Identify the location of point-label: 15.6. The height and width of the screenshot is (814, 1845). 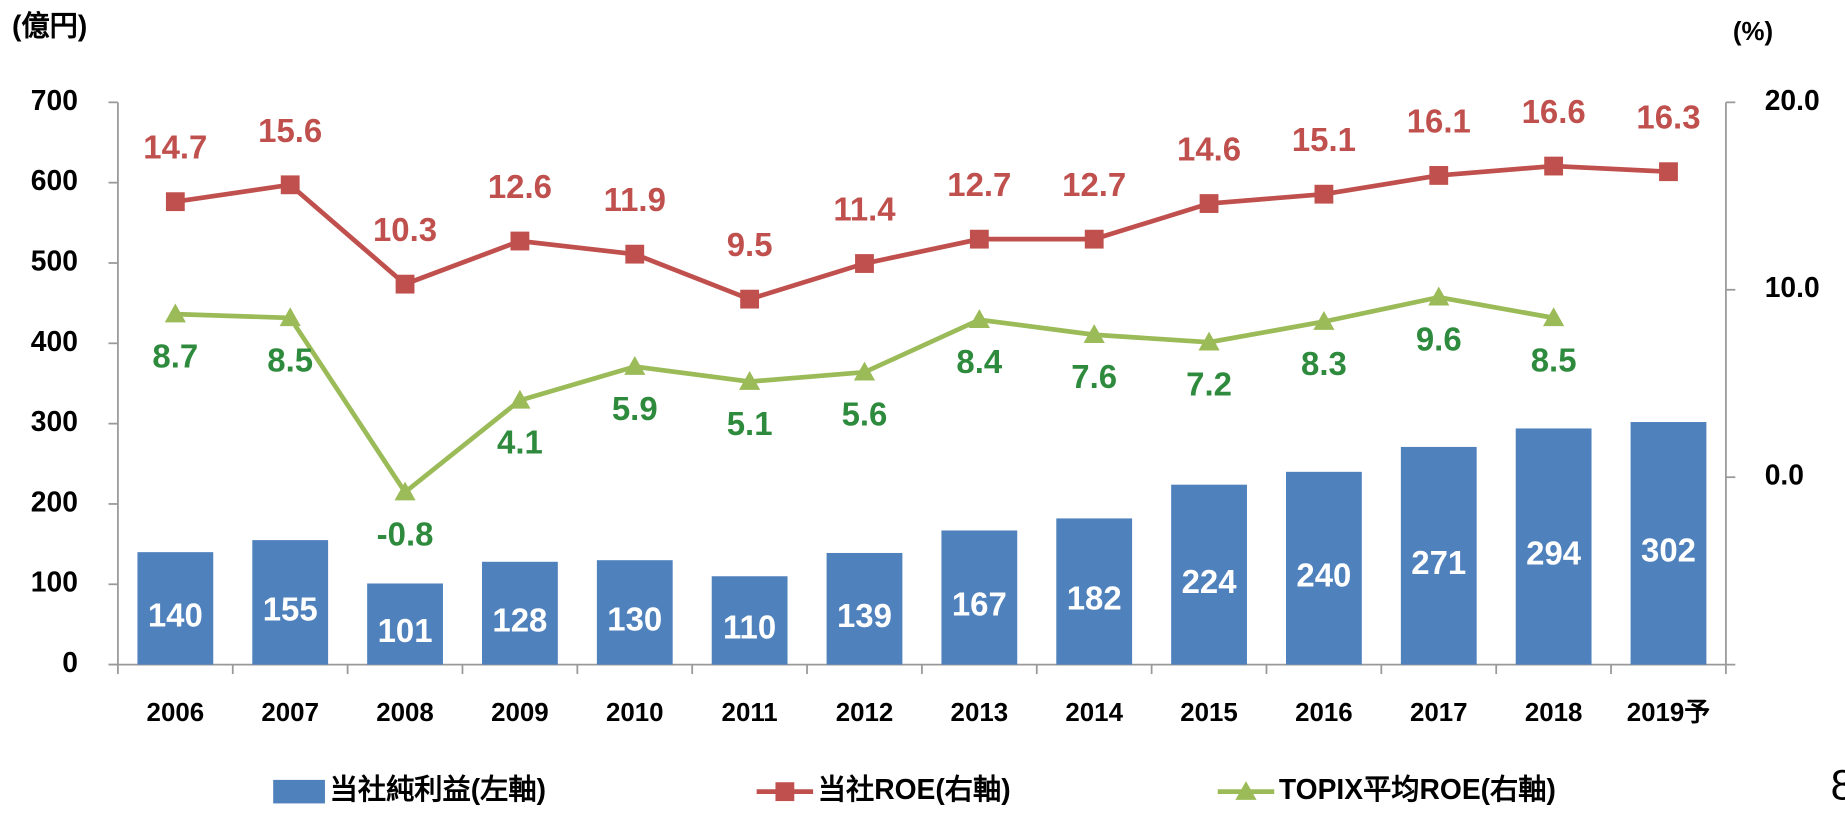
(290, 130).